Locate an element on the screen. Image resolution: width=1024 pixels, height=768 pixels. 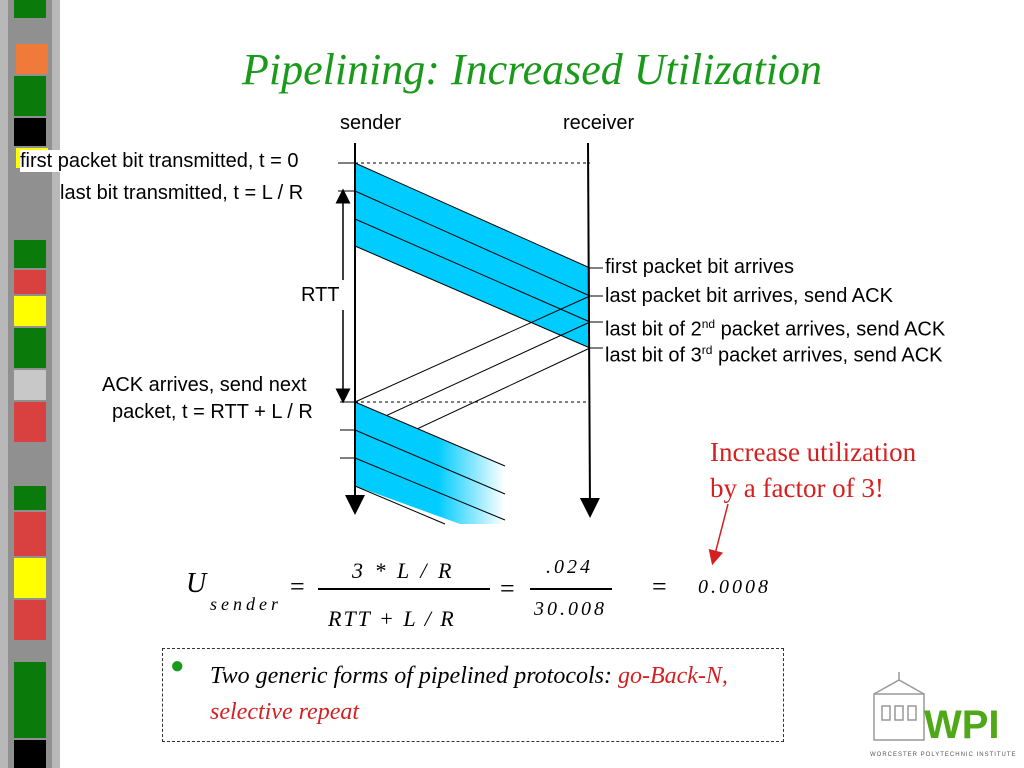
formula-denominator-2: 30.008 is located at coordinates (570, 609).